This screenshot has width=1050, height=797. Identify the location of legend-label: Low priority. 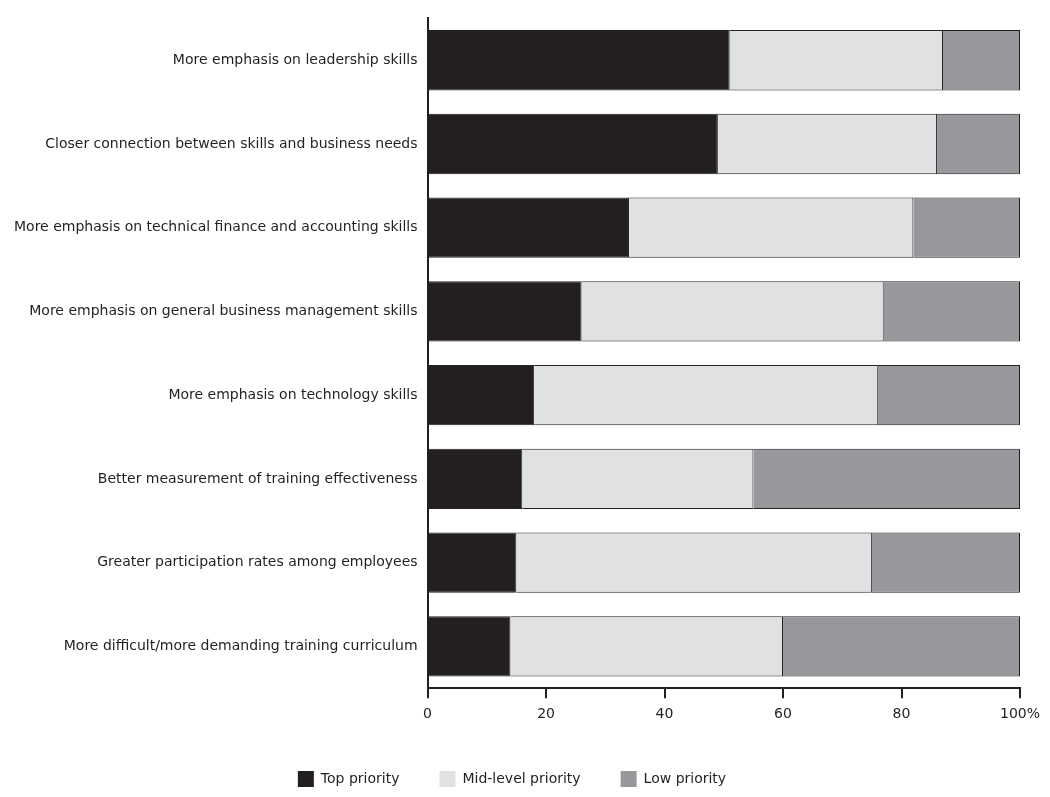
(685, 777).